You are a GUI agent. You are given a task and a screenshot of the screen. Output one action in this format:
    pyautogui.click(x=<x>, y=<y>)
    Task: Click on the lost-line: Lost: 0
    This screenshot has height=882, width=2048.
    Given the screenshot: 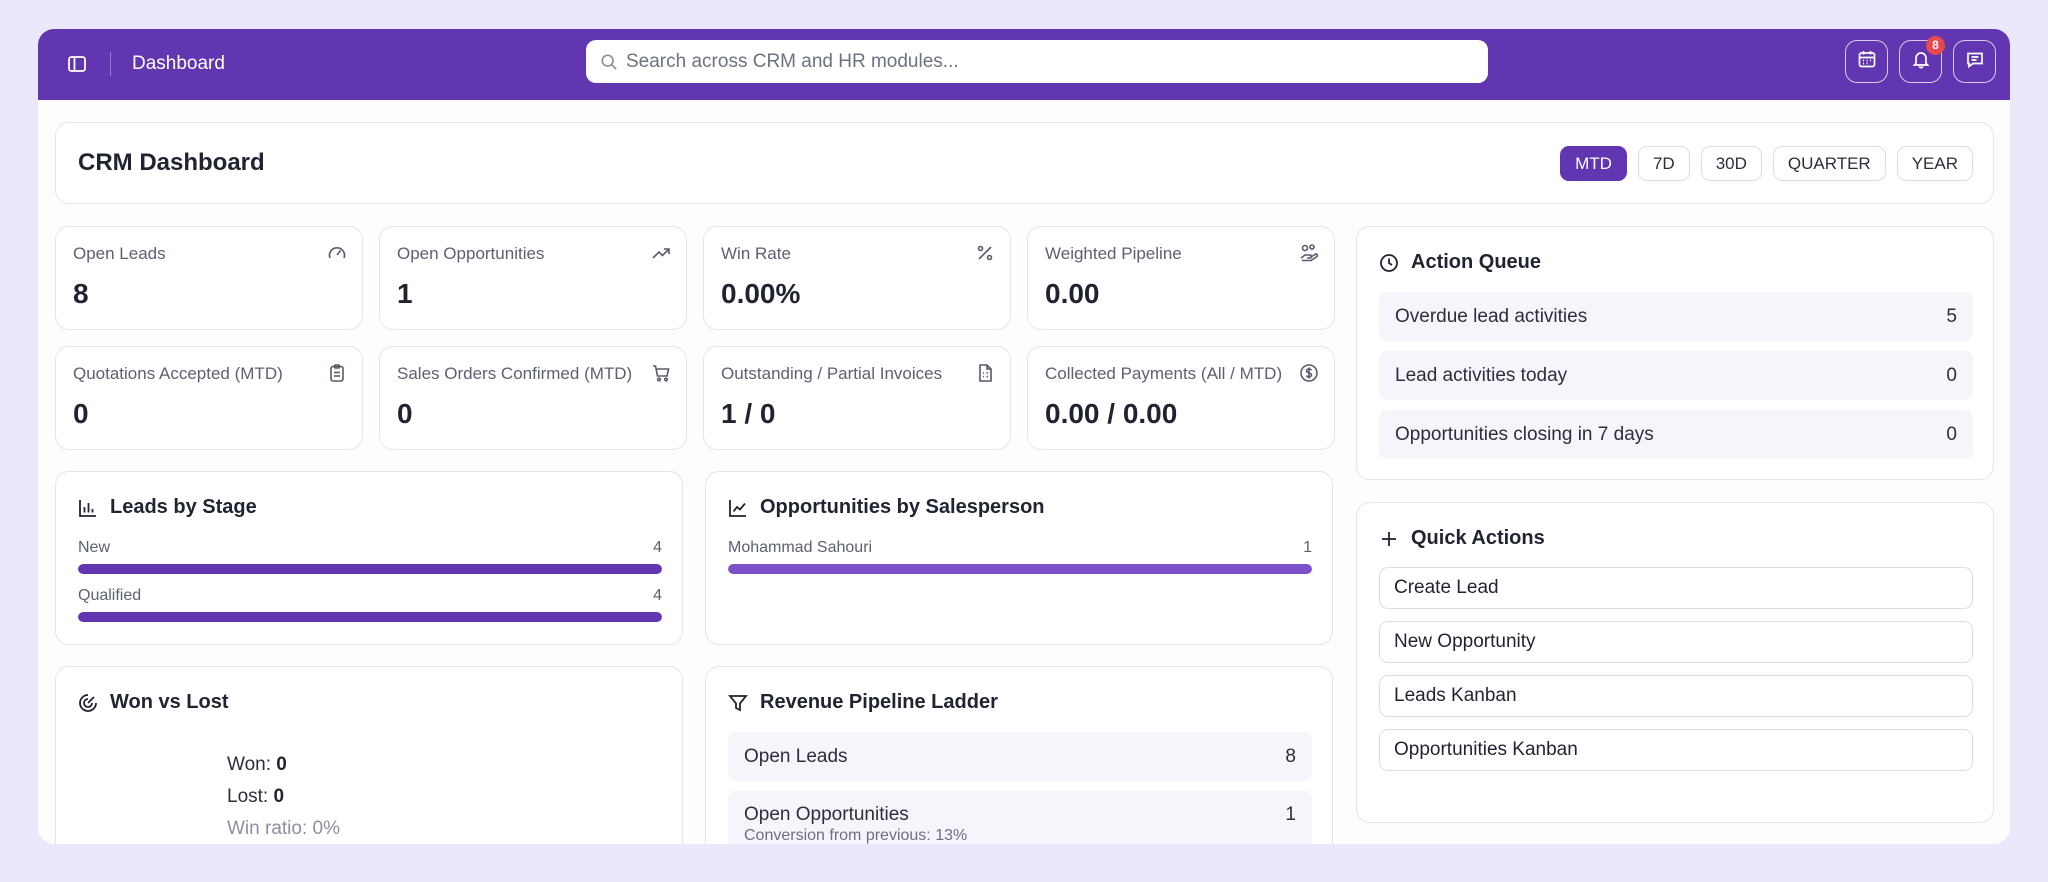 What is the action you would take?
    pyautogui.click(x=255, y=797)
    